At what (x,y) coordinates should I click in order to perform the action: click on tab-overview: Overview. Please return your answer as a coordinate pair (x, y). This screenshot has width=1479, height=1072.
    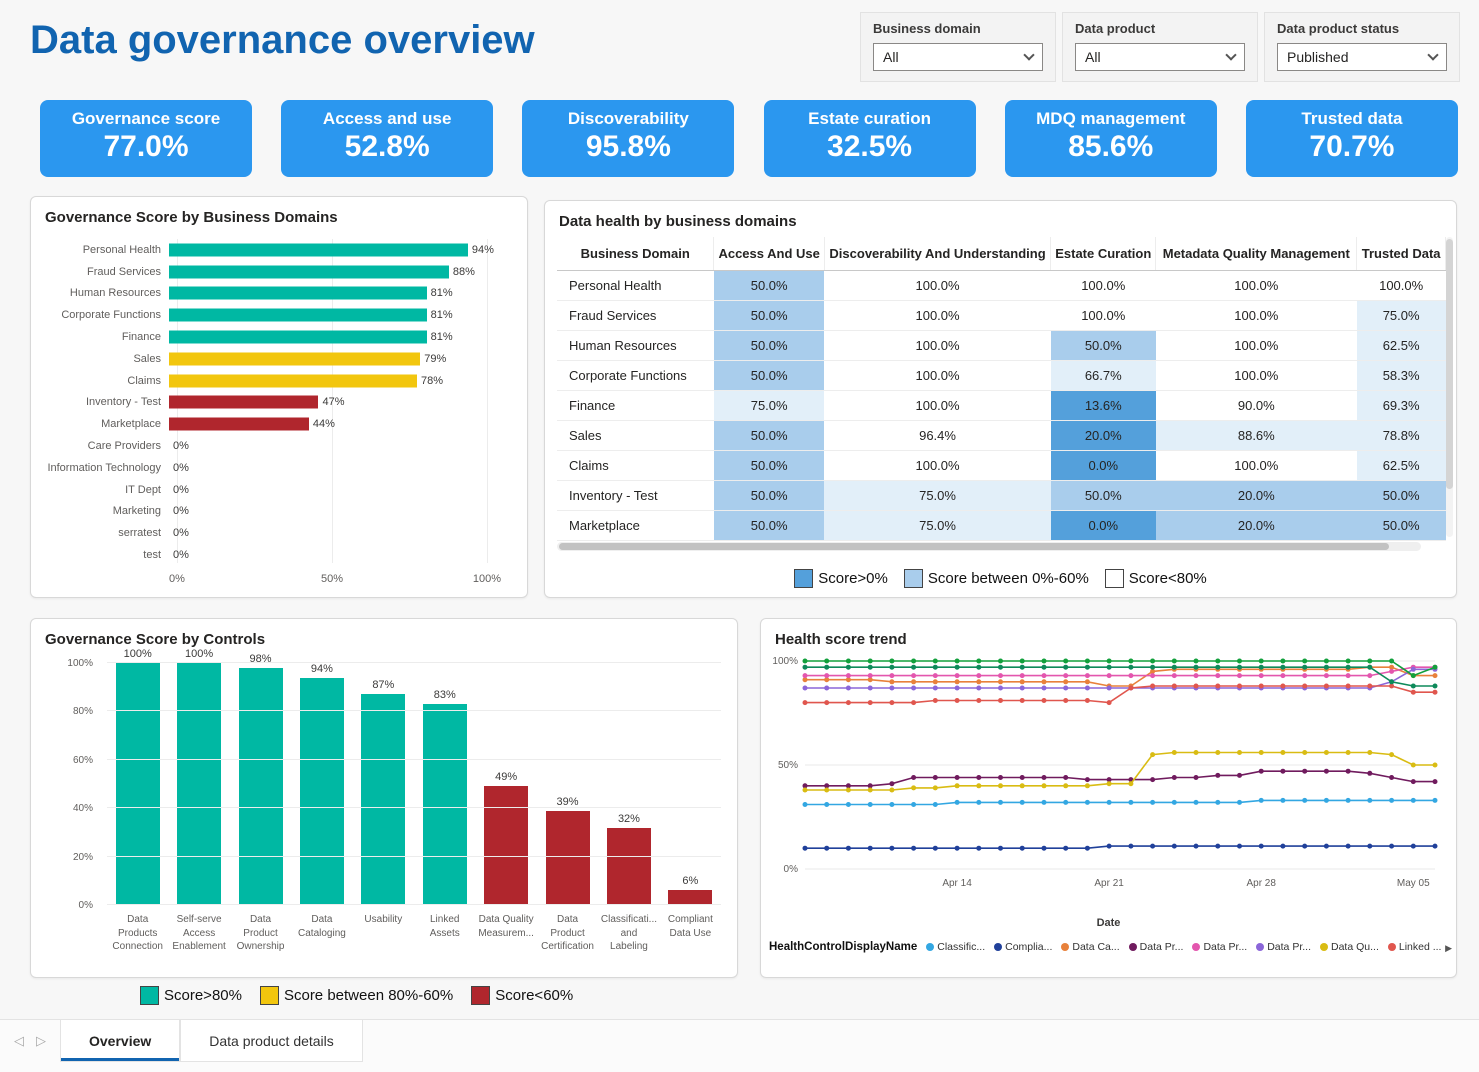
    Looking at the image, I should click on (120, 1041).